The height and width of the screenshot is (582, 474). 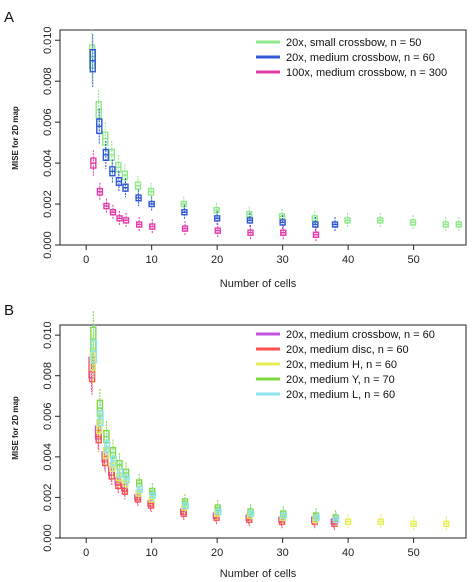 What do you see at coordinates (360, 335) in the screenshot?
I see `panel-b-legend-entry: 20x, medium crossbow, n = 60` at bounding box center [360, 335].